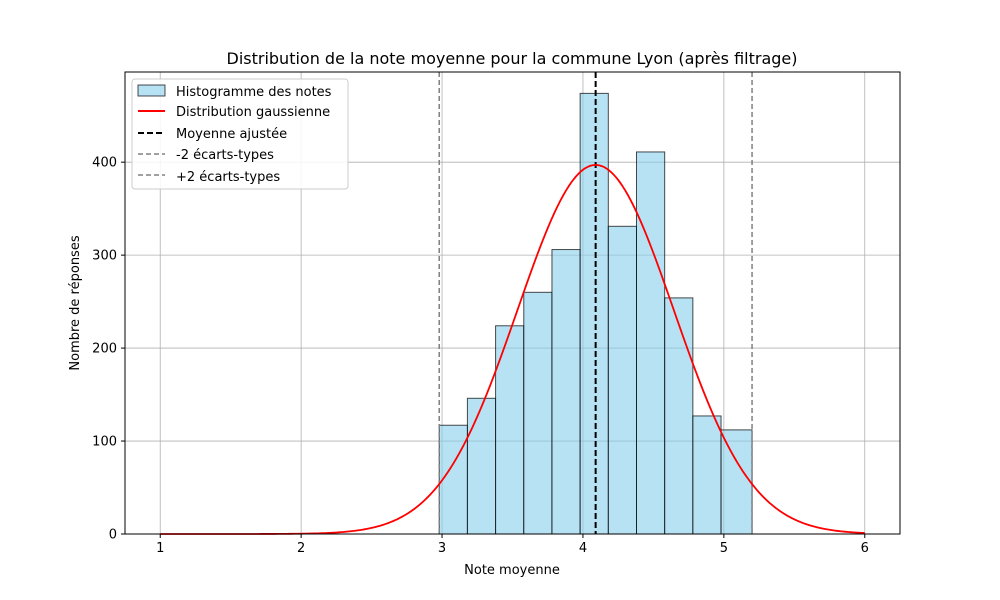 The width and height of the screenshot is (1000, 600). What do you see at coordinates (104, 256) in the screenshot?
I see `y-tick-label: 300` at bounding box center [104, 256].